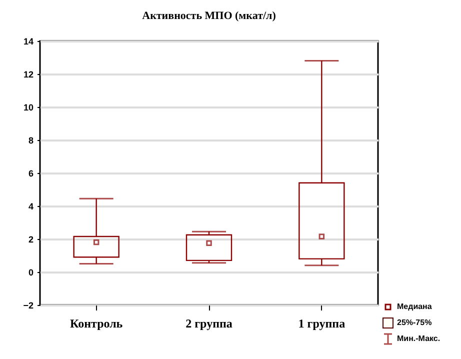 The width and height of the screenshot is (461, 359). What do you see at coordinates (31, 141) in the screenshot?
I see `y-tick-label: 8` at bounding box center [31, 141].